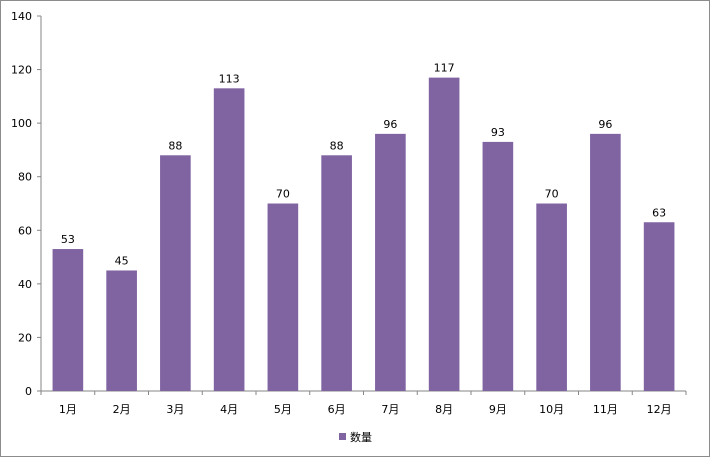 The width and height of the screenshot is (710, 457). Describe the element at coordinates (25, 177) in the screenshot. I see `y-tick-label: 80` at that location.